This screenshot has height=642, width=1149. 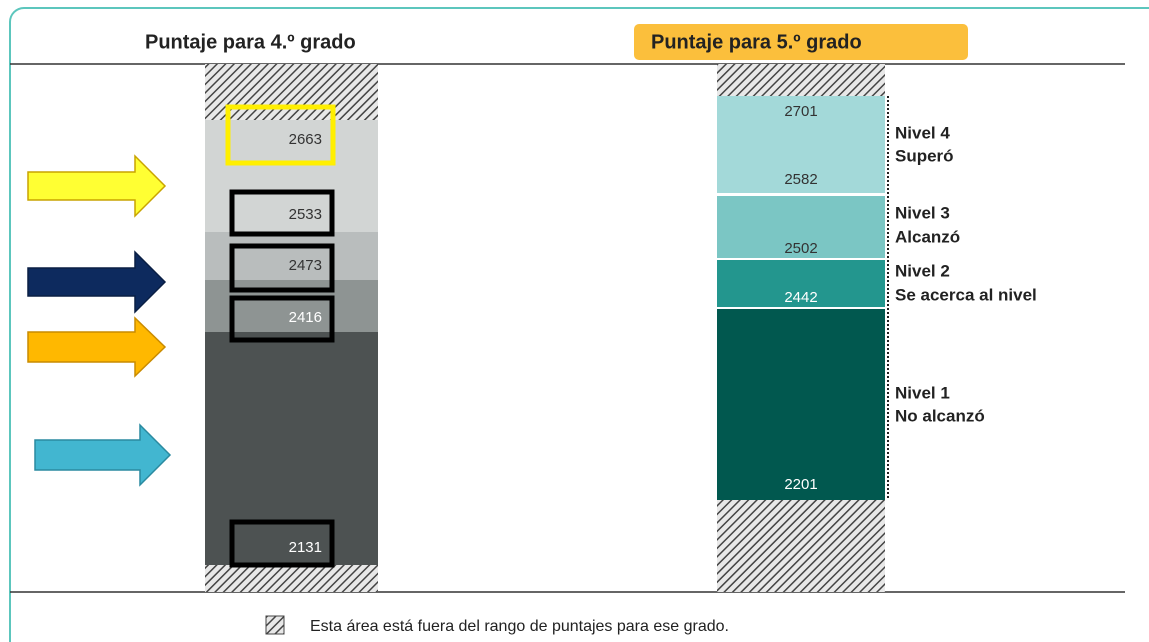 What do you see at coordinates (940, 415) in the screenshot?
I see `level-label: No alcanzó` at bounding box center [940, 415].